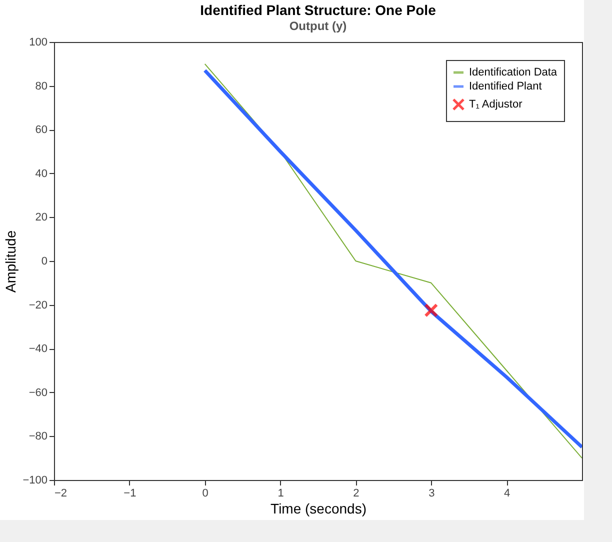 This screenshot has width=612, height=542. I want to click on x-tick-label: 4, so click(507, 494).